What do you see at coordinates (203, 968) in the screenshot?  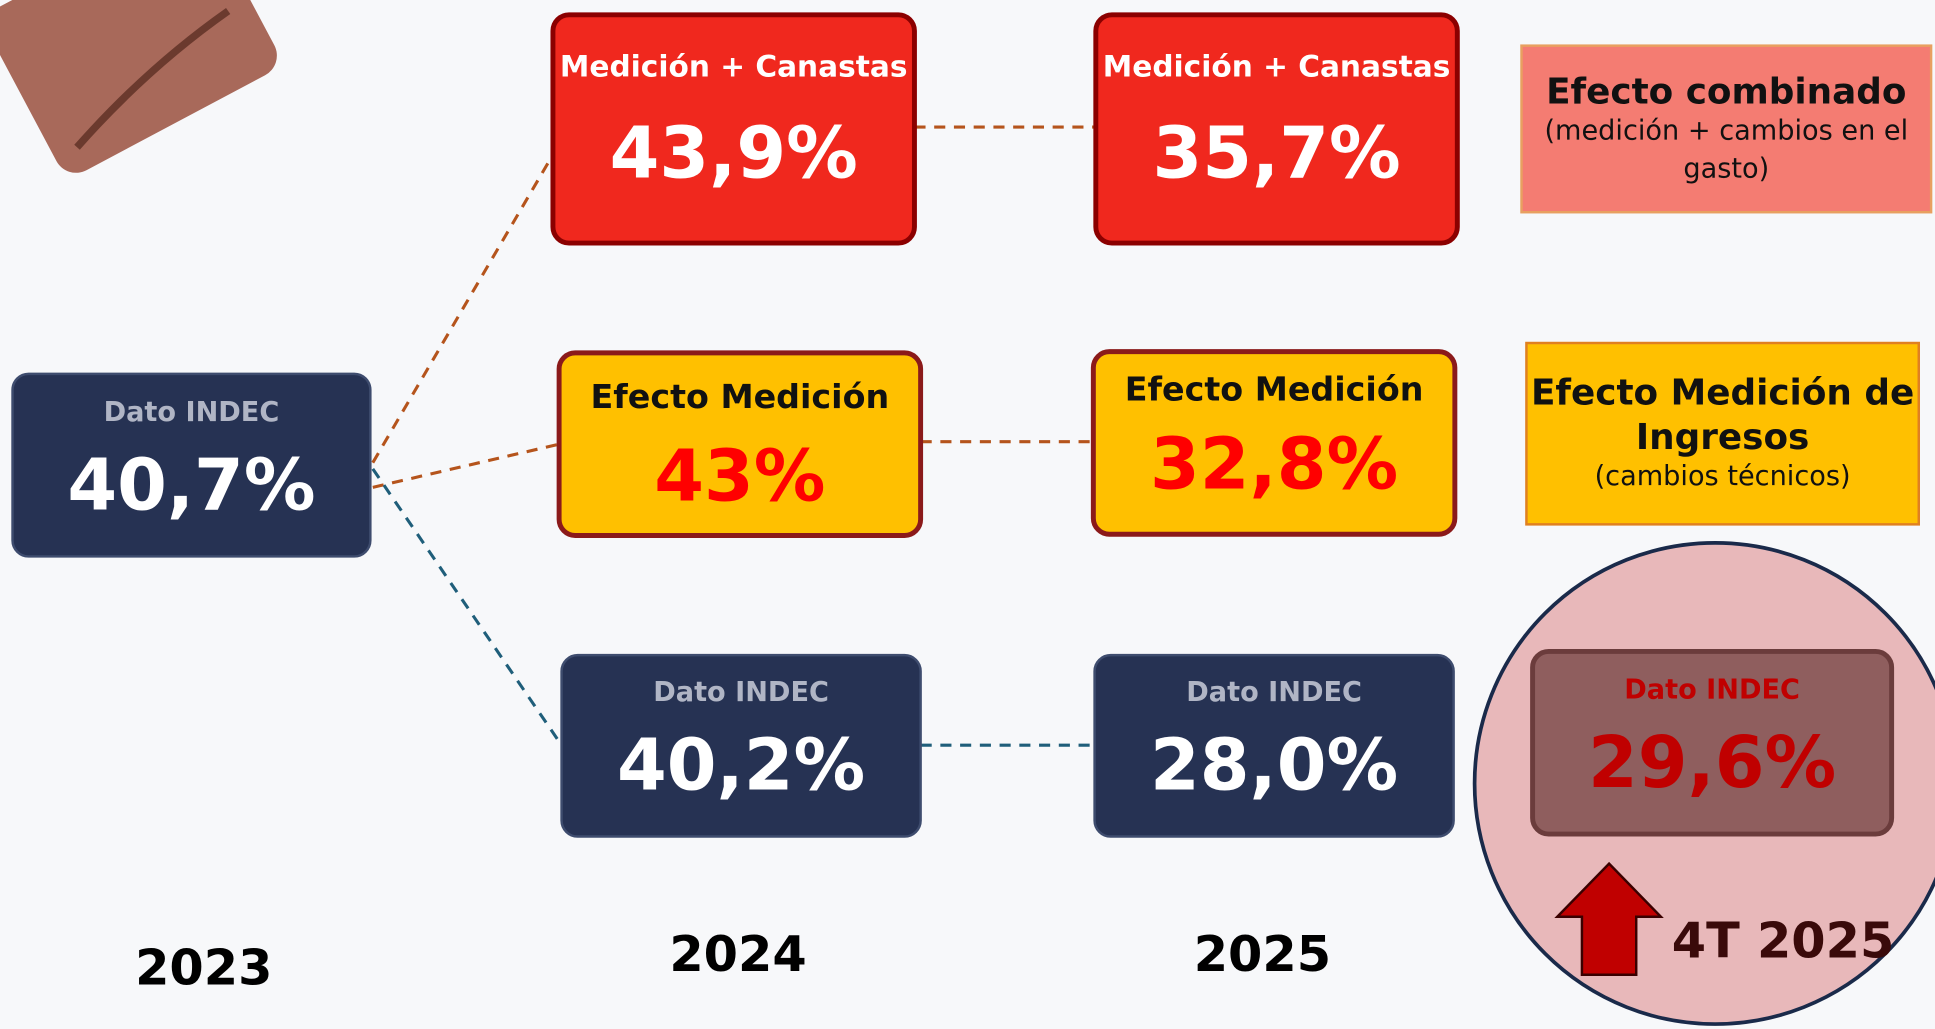 I see `year-label: 2023` at bounding box center [203, 968].